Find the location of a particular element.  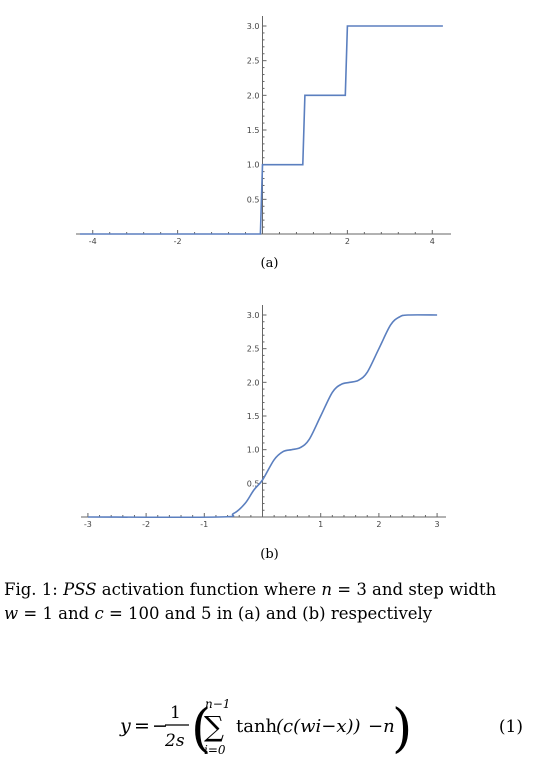

caption-var-w: w is located at coordinates (11, 613).